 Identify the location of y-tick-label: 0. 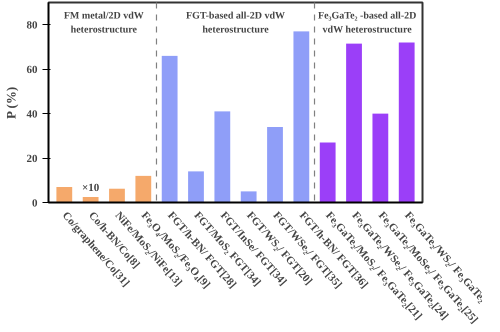
(35, 204).